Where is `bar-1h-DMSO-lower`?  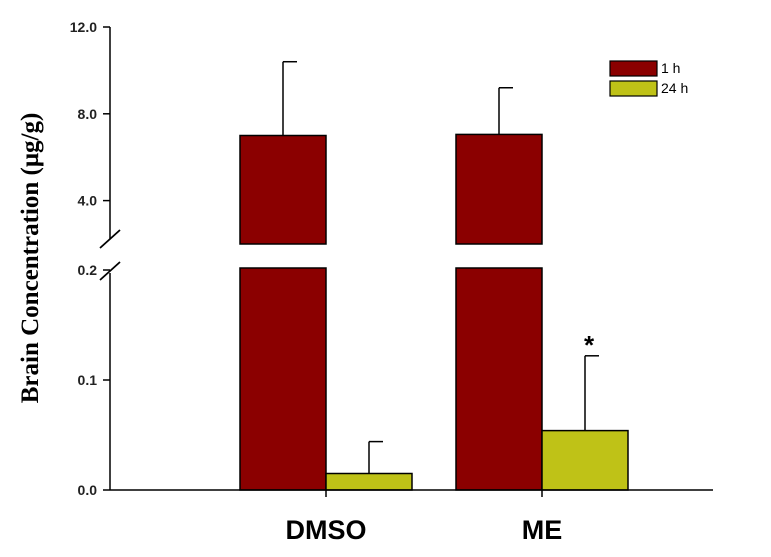
bar-1h-DMSO-lower is located at coordinates (283, 379).